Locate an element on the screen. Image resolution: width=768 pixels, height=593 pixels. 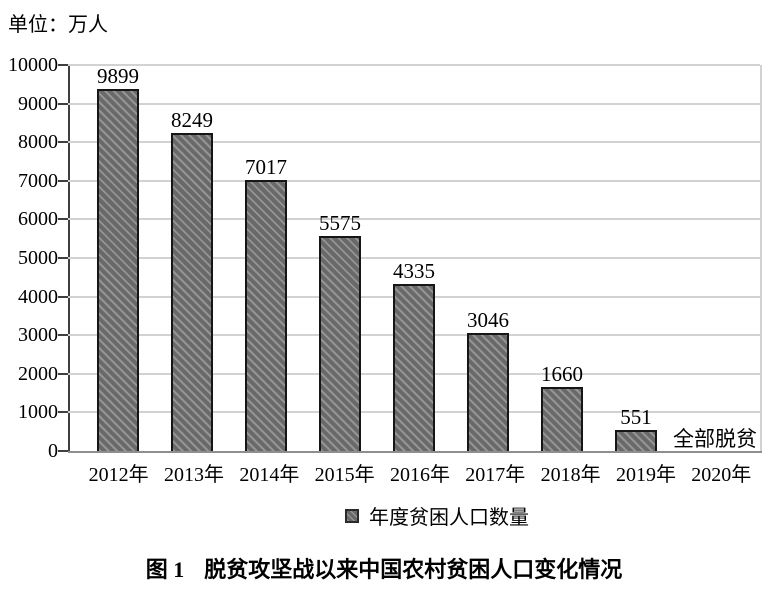
bar-cell: 4335 is located at coordinates (414, 258).